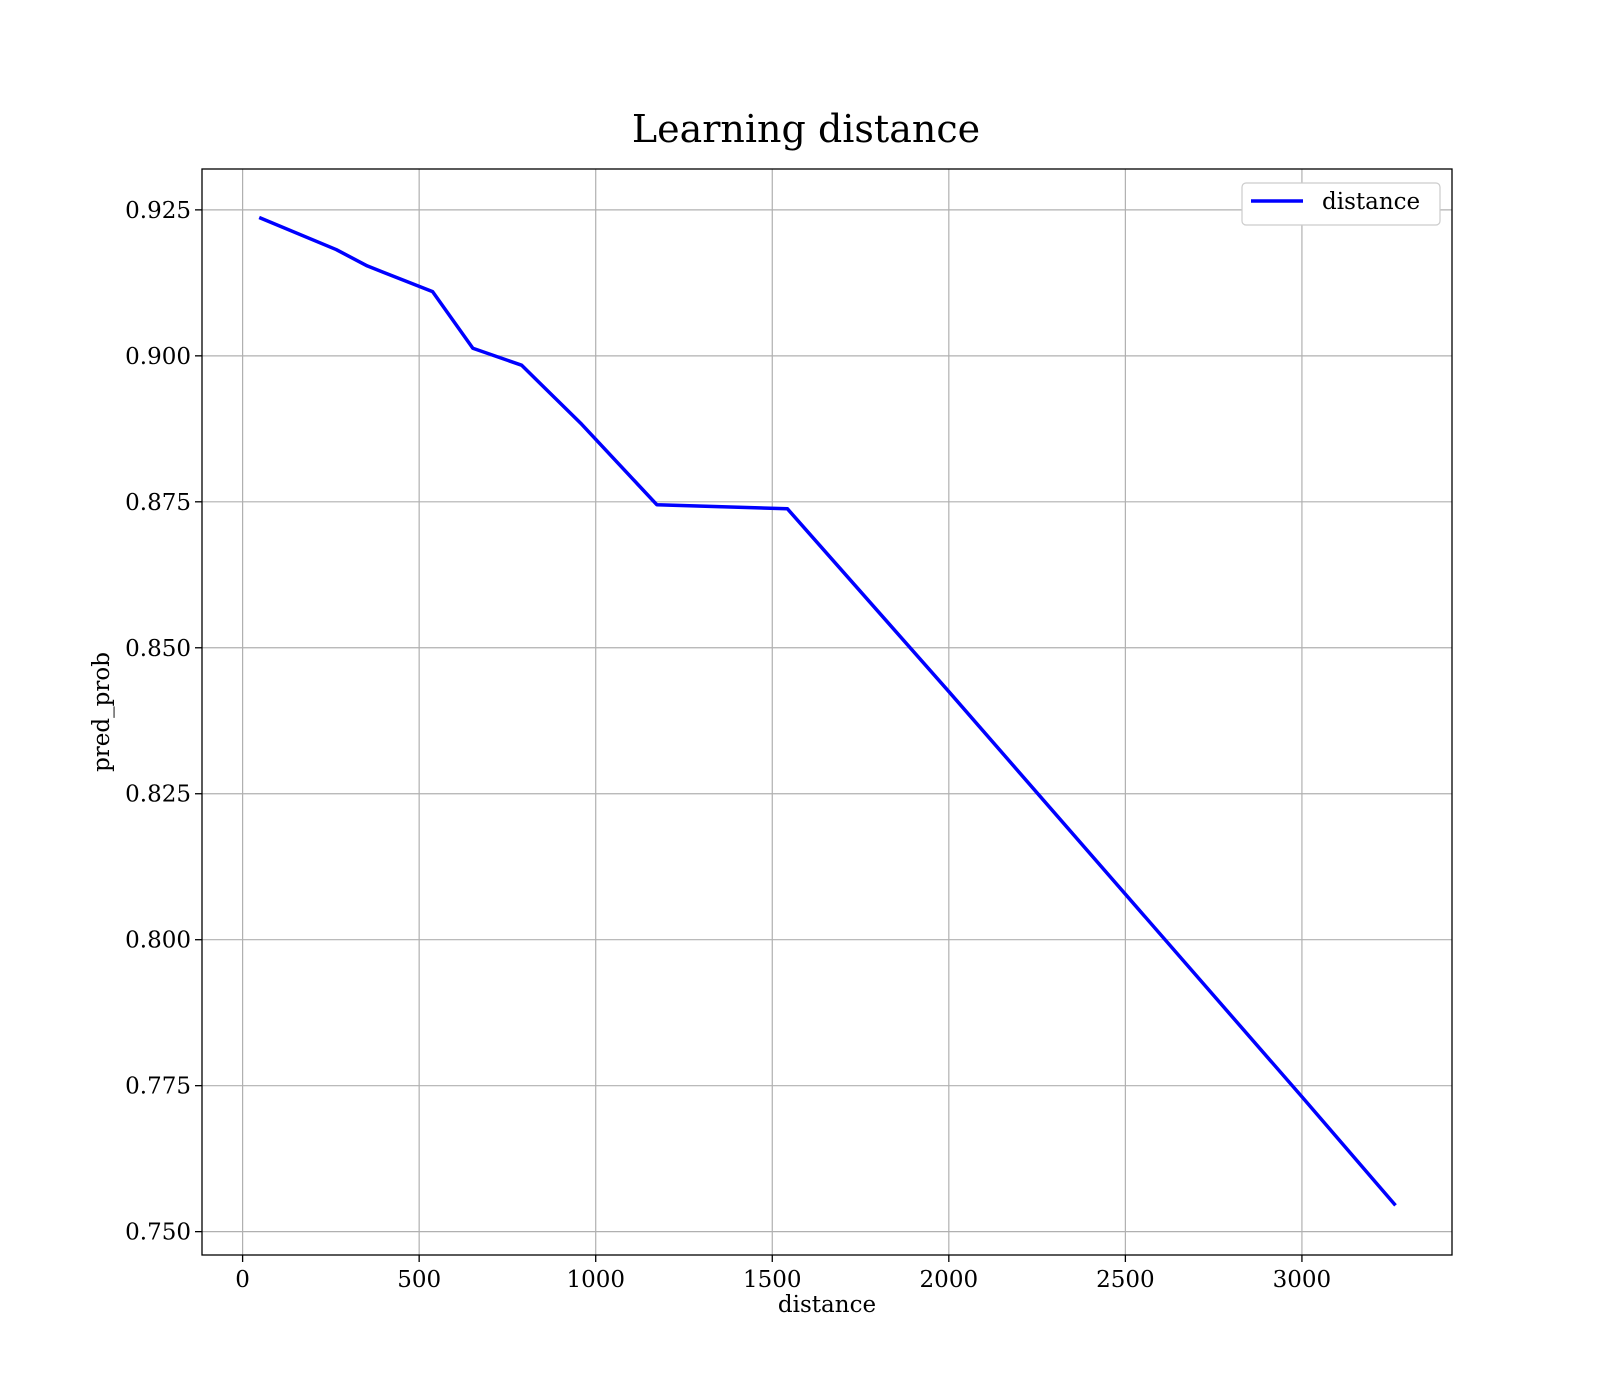  Describe the element at coordinates (158, 211) in the screenshot. I see `y-tick-label: 0.925` at that location.